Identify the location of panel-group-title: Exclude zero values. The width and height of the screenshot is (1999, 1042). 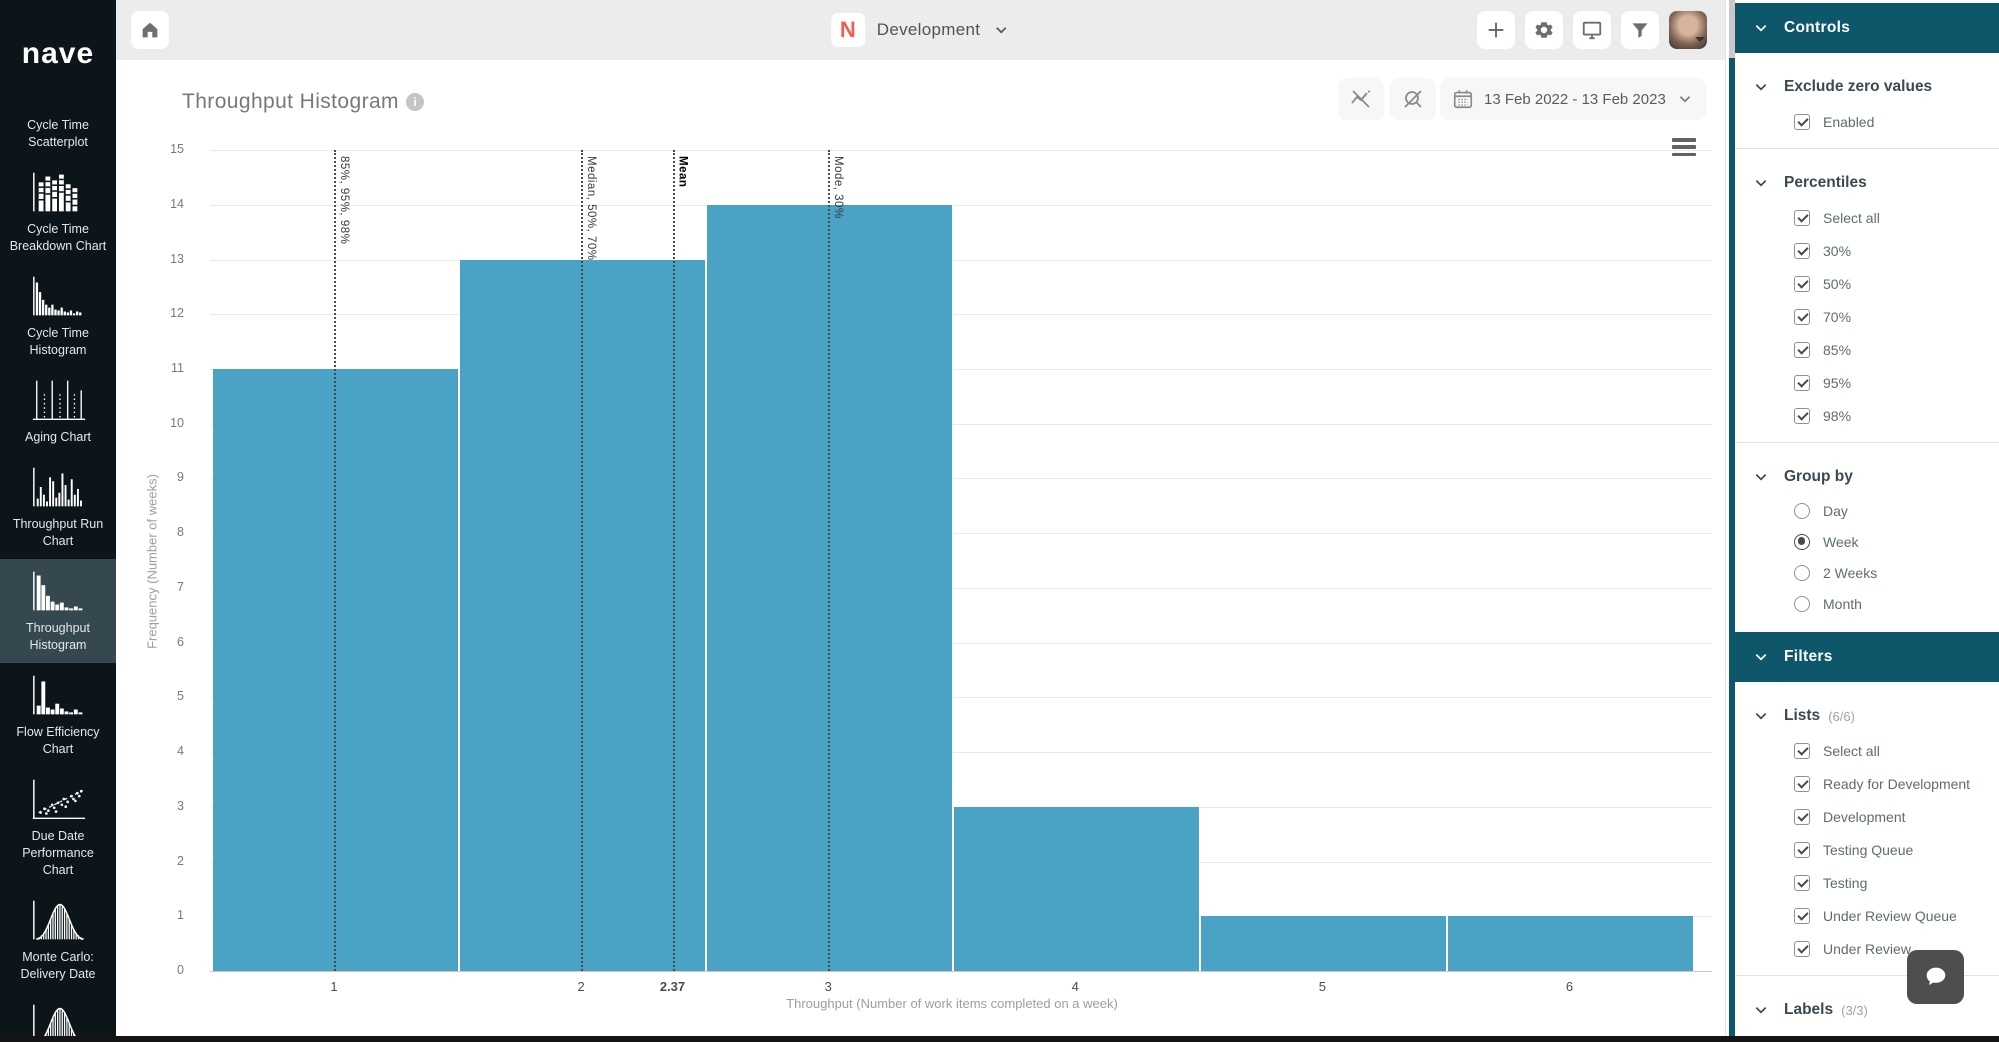
(1876, 87).